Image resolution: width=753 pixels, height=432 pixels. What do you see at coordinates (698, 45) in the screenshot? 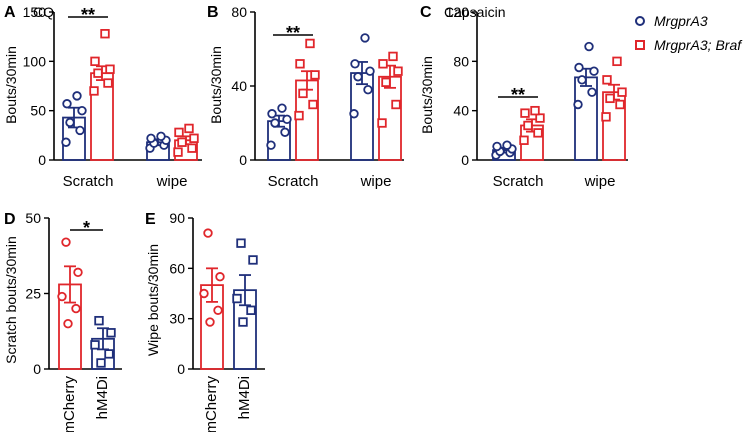
I see `legend-mrgpra3-braf: MrgprA3; Braf` at bounding box center [698, 45].